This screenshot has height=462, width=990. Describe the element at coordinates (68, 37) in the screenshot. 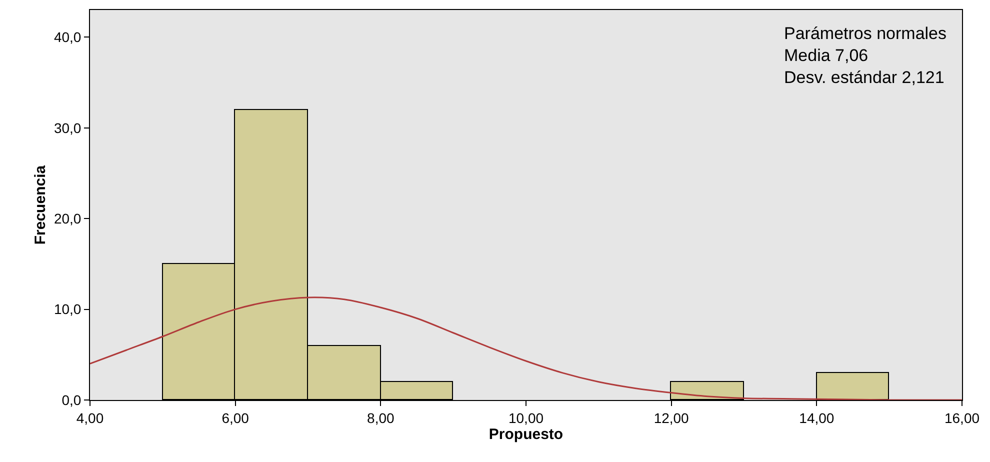

I see `y-tick-label: 40,0` at that location.